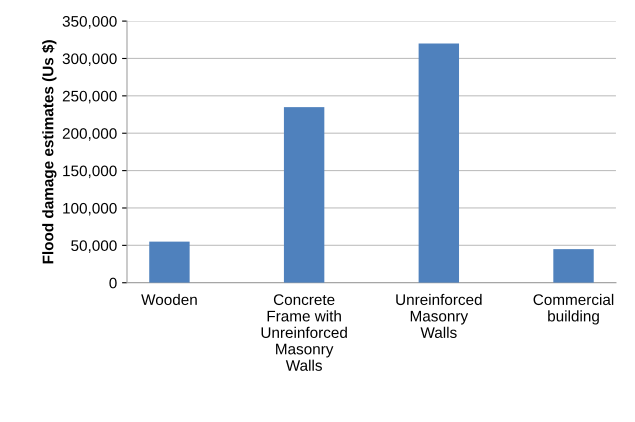 The width and height of the screenshot is (635, 422). Describe the element at coordinates (90, 209) in the screenshot. I see `y-tick-label: 100,000` at that location.